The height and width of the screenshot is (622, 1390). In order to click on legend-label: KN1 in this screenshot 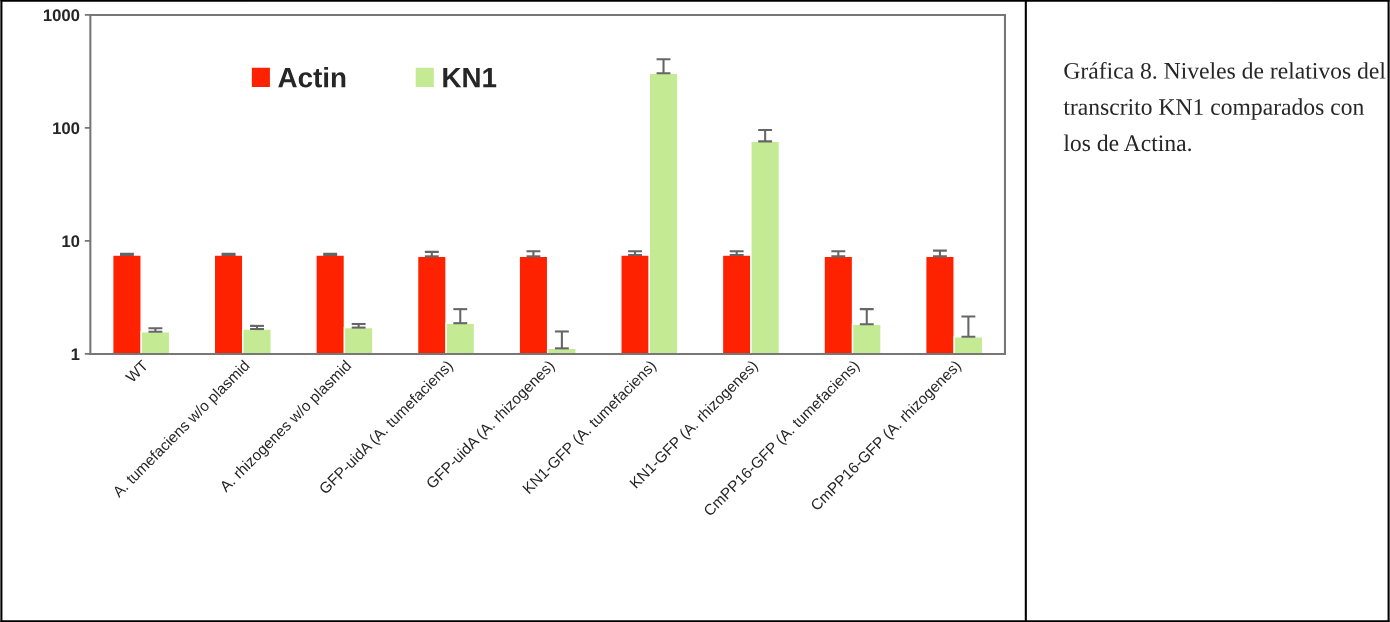, I will do `click(470, 78)`.